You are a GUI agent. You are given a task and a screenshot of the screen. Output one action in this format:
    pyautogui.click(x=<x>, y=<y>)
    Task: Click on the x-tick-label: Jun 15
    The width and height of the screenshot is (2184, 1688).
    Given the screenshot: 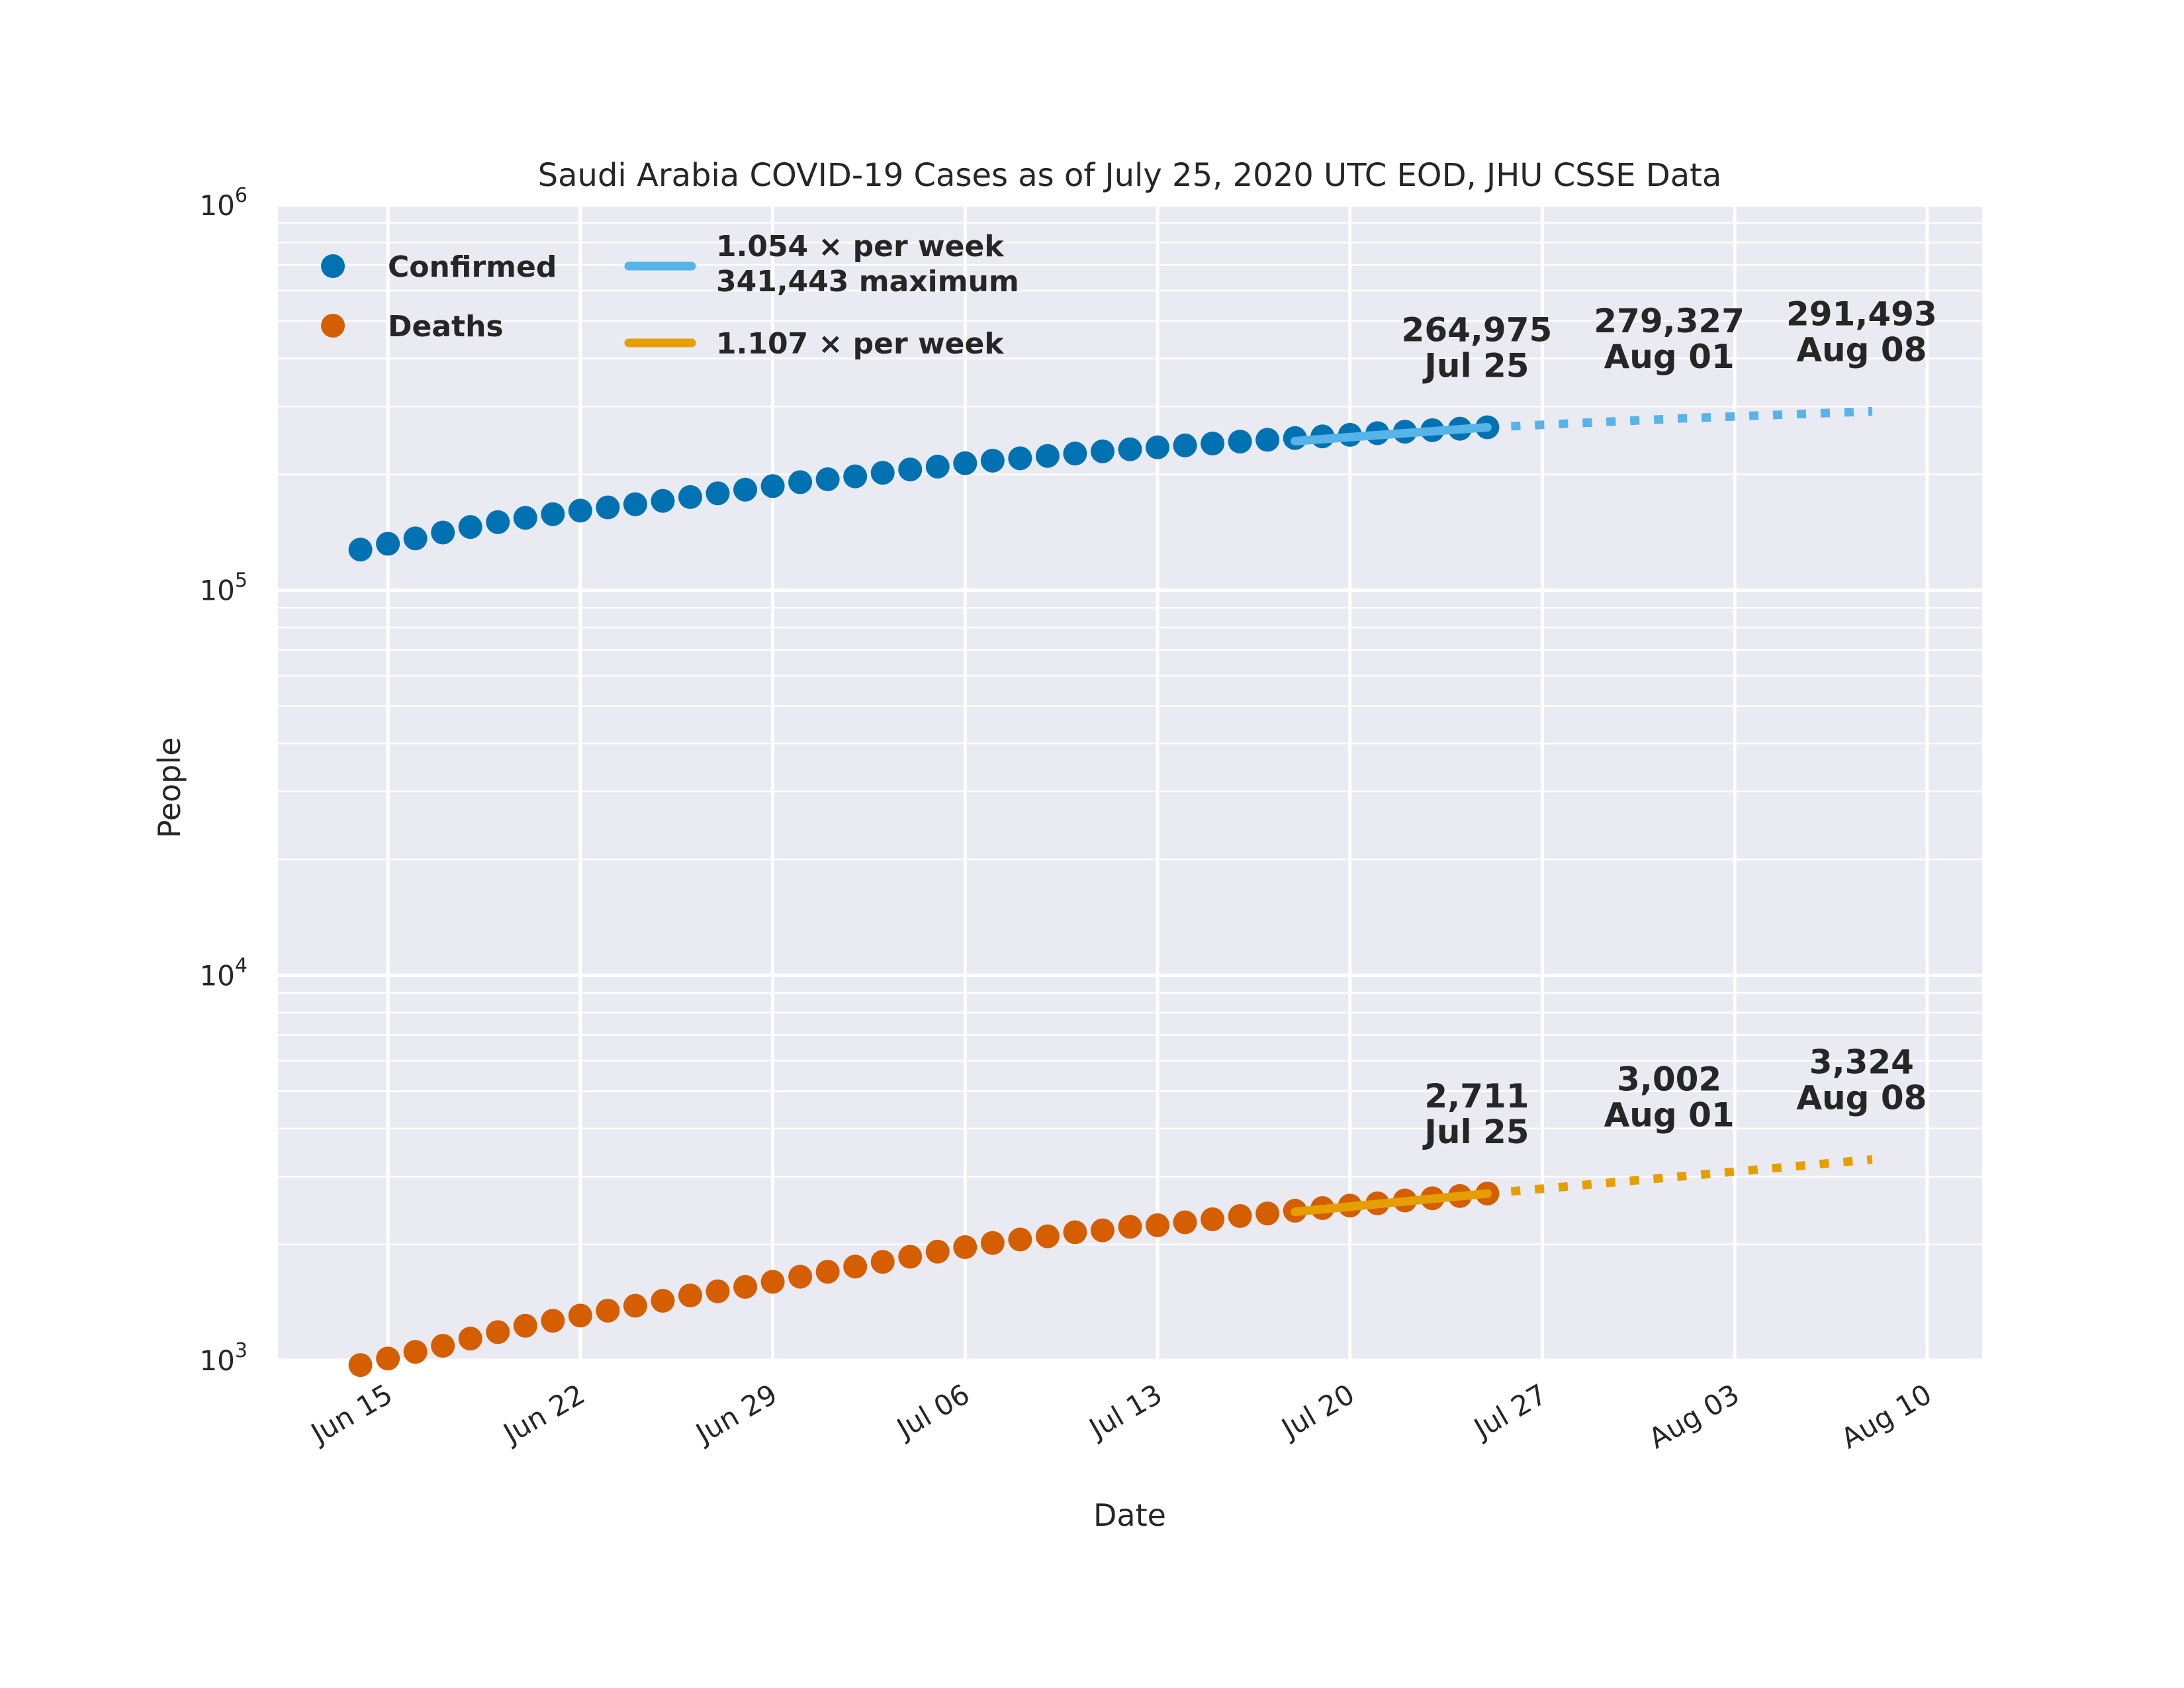 What is the action you would take?
    pyautogui.click(x=351, y=1414)
    